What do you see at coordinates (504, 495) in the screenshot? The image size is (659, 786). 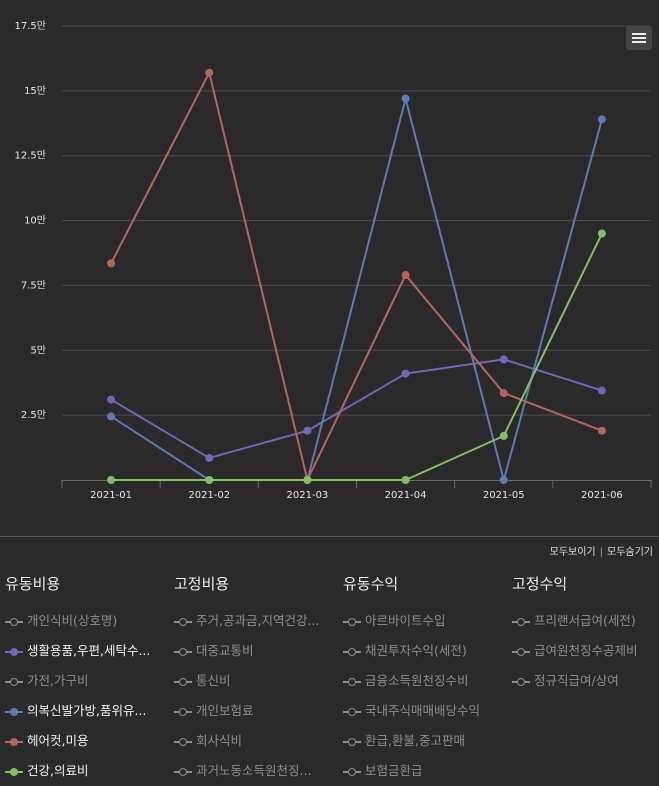 I see `x-tick-label: 2021-05` at bounding box center [504, 495].